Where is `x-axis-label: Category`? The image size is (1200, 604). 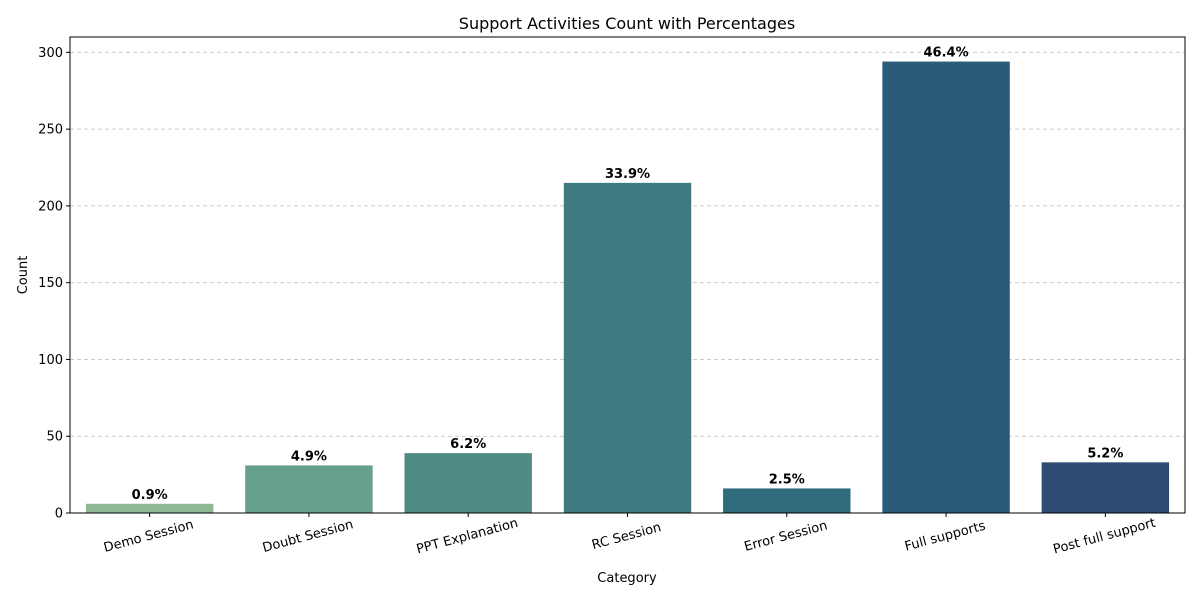
x-axis-label: Category is located at coordinates (627, 578).